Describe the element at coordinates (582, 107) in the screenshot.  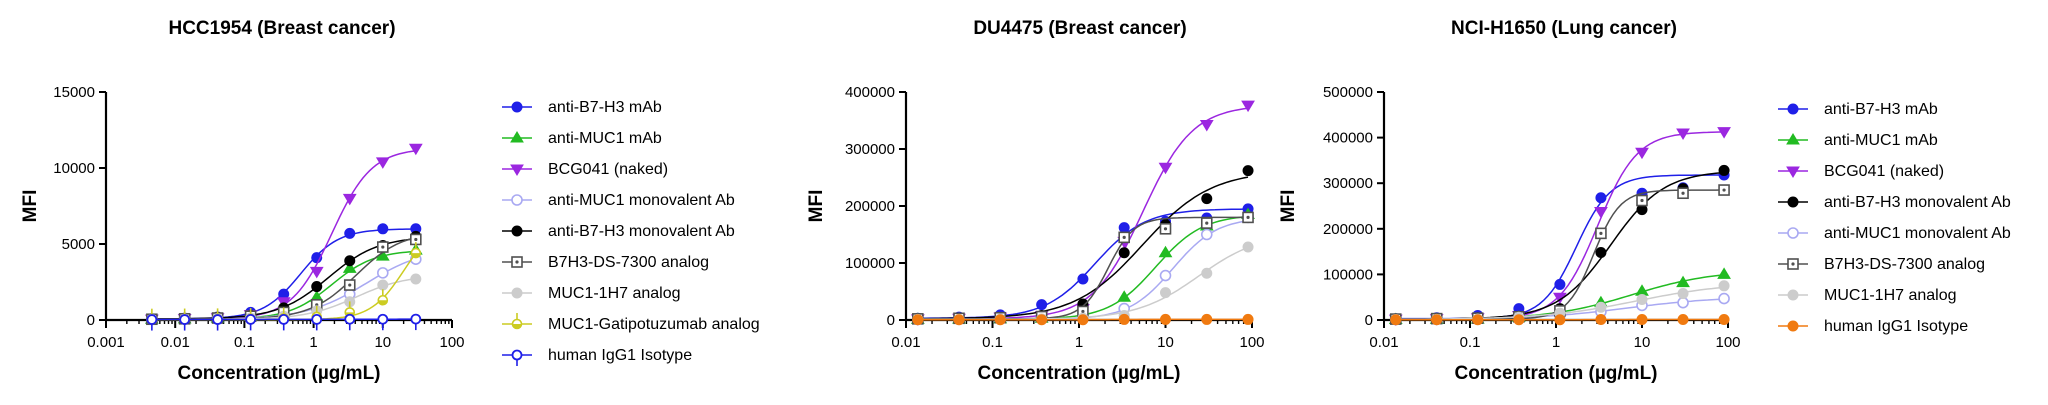
I see `legend-item: anti-B7-H3 mAb` at that location.